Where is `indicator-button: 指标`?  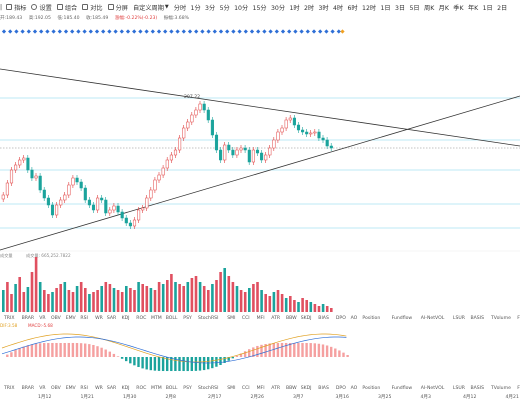 indicator-button: 指标 is located at coordinates (16, 7).